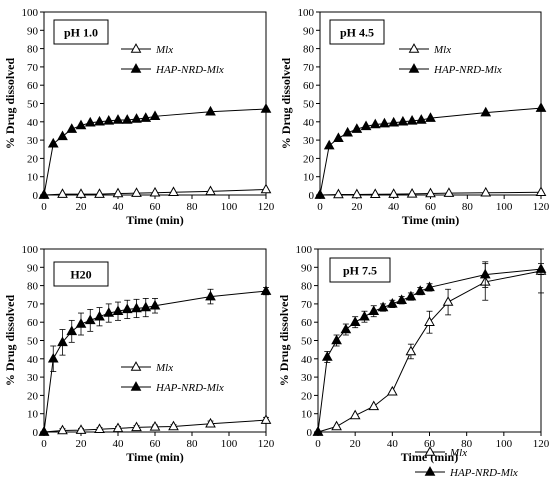 Image resolution: width=550 pixels, height=482 pixels. Describe the element at coordinates (356, 444) in the screenshot. I see `x-tick-label: 20` at that location.